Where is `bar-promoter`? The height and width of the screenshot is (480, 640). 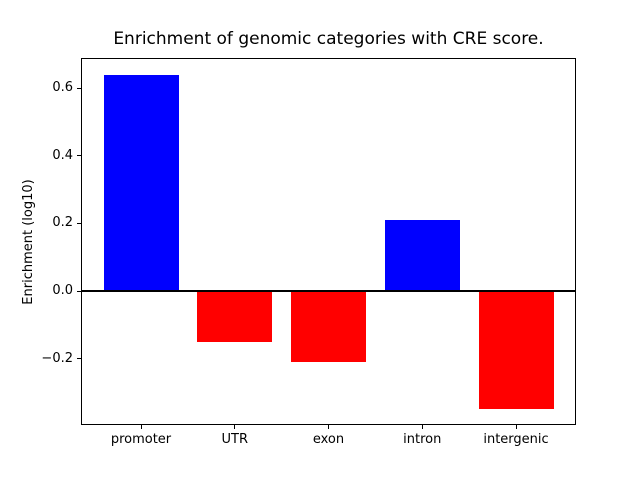 bar-promoter is located at coordinates (141, 183).